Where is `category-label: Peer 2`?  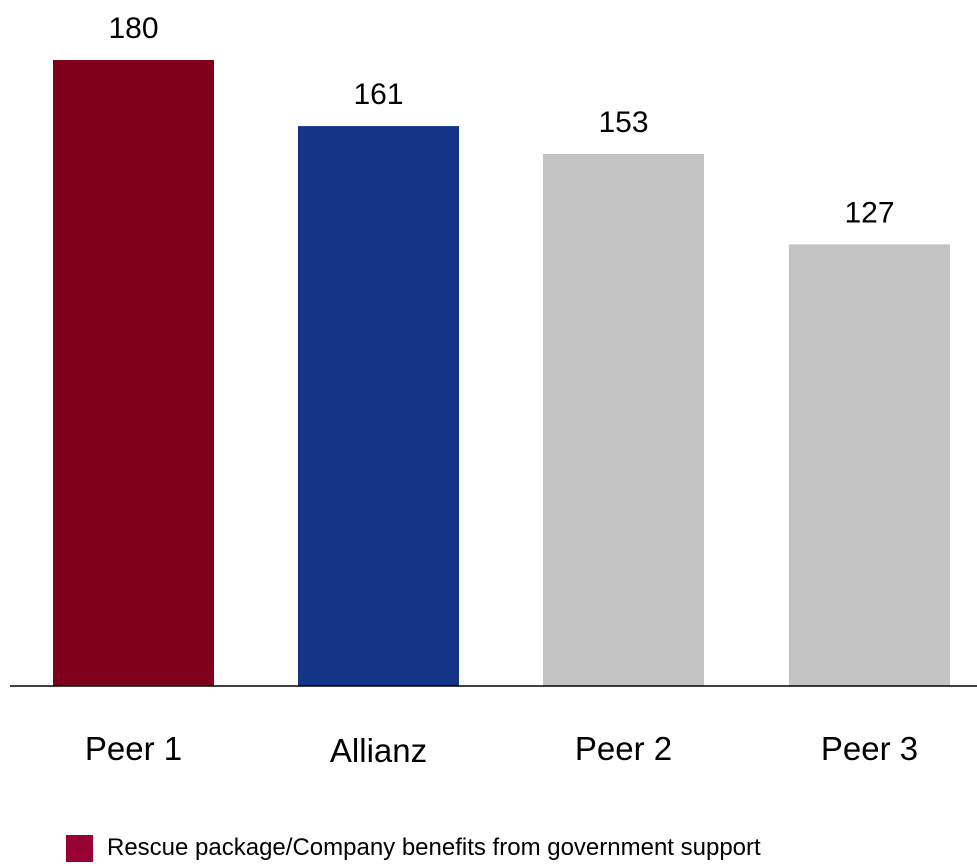 category-label: Peer 2 is located at coordinates (623, 748).